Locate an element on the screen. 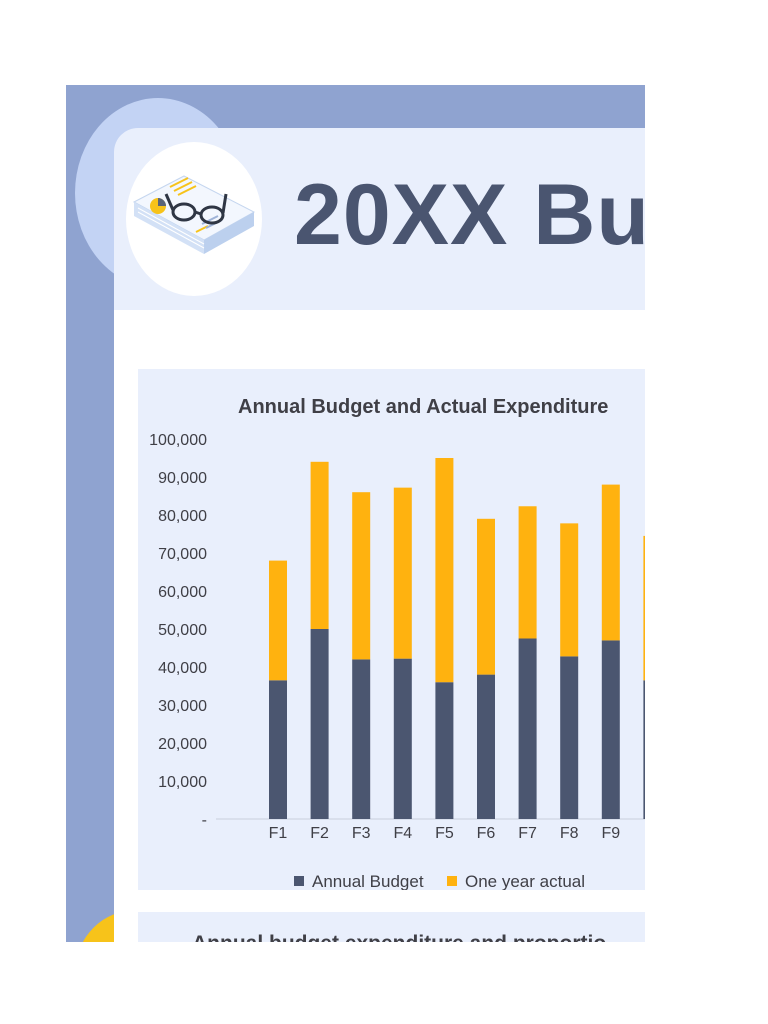 The width and height of the screenshot is (768, 1024). legend-label: One year actual is located at coordinates (525, 881).